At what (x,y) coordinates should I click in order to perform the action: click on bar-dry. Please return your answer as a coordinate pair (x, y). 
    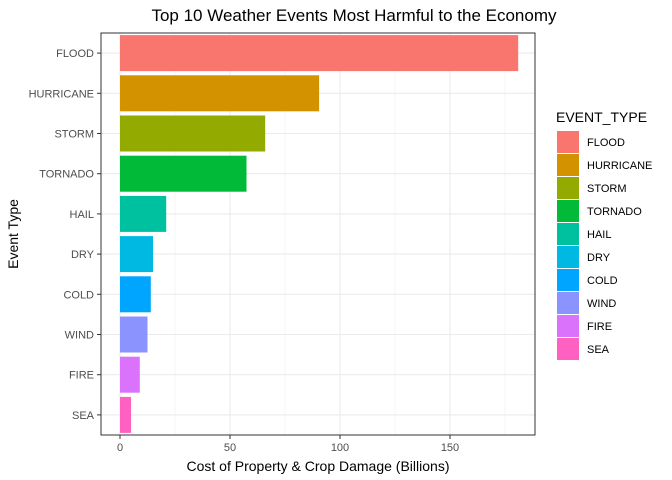
    Looking at the image, I should click on (136, 254).